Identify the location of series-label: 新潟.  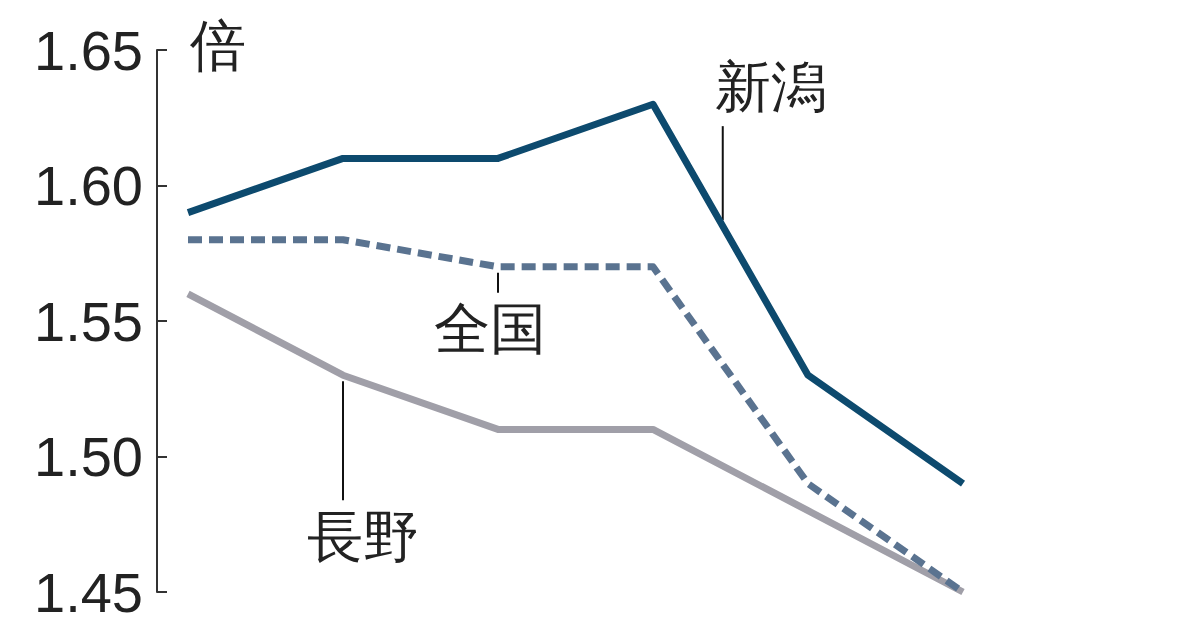
(770, 86).